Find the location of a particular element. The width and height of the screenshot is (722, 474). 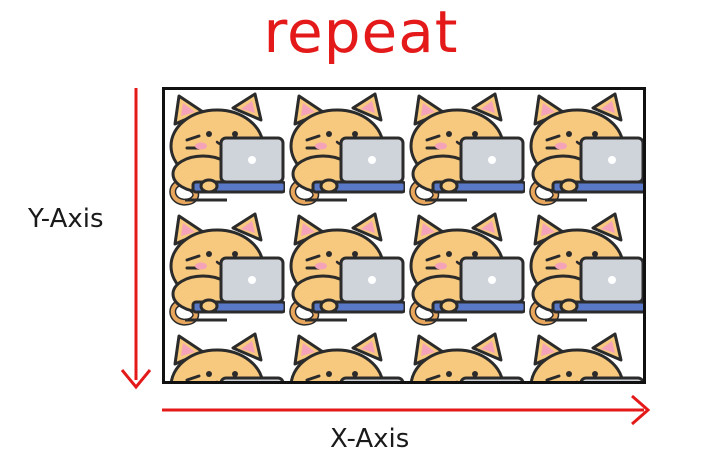

x-axis-arrow is located at coordinates (406, 410).